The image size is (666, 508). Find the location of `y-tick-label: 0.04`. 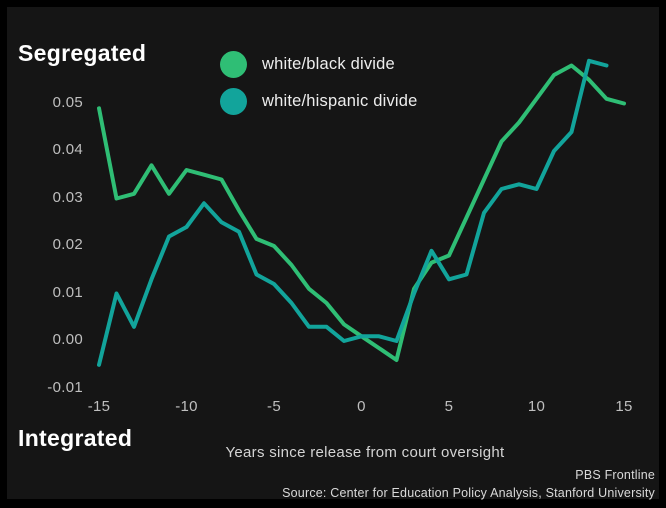

y-tick-label: 0.04 is located at coordinates (67, 149).